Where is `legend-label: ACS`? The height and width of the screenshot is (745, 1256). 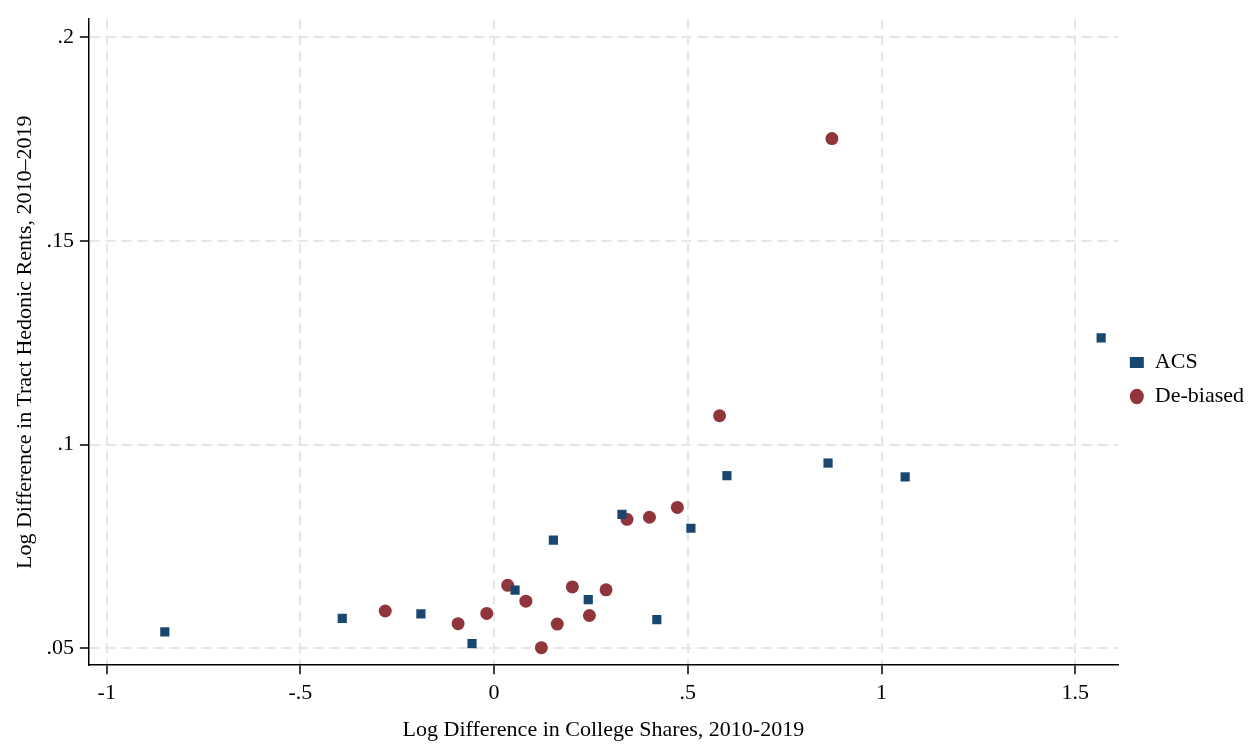 legend-label: ACS is located at coordinates (1176, 361).